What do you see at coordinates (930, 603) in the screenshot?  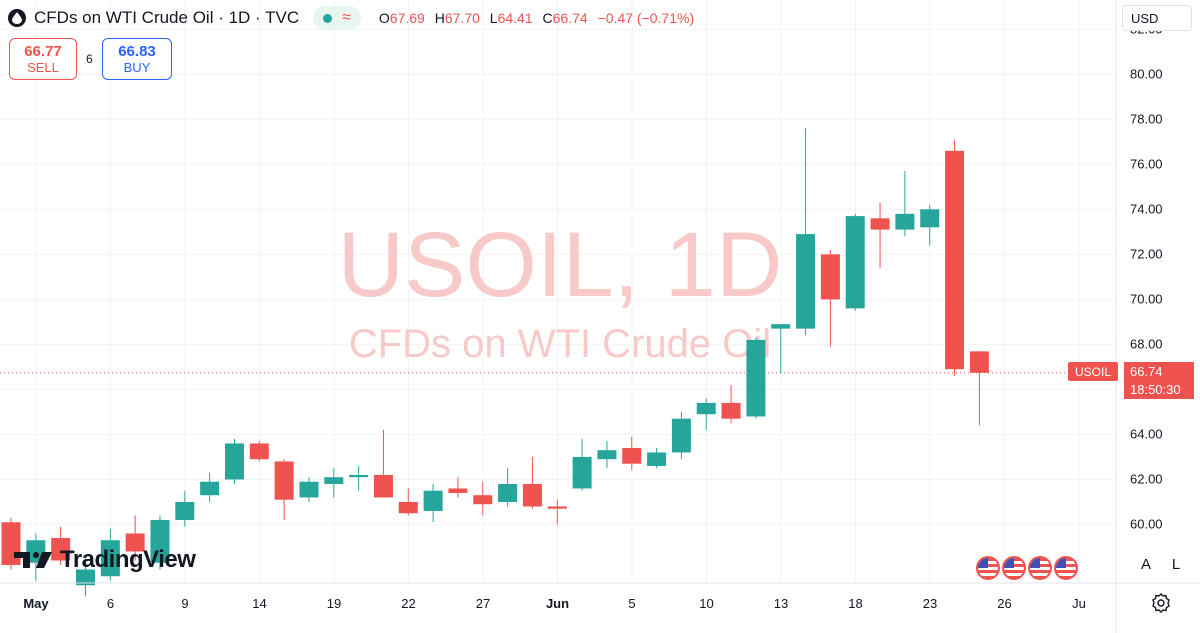 I see `x-tick-label: 23` at bounding box center [930, 603].